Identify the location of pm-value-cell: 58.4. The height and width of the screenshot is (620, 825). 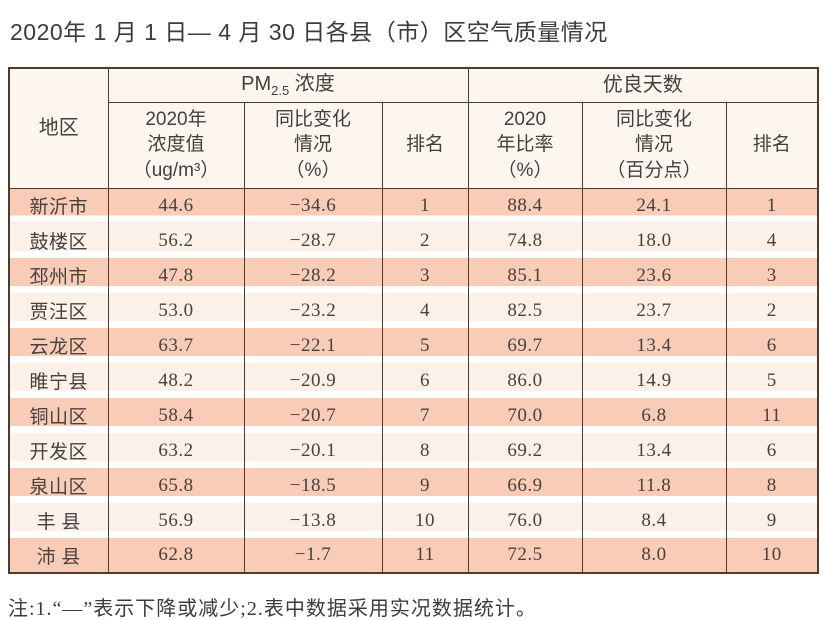
(175, 415).